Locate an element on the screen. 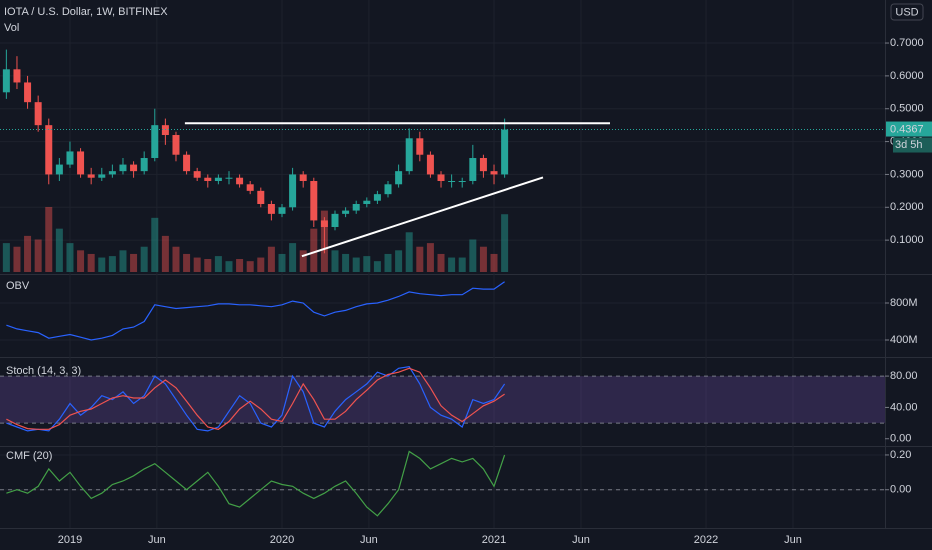 Image resolution: width=932 pixels, height=550 pixels. price-tag-label: 0.4367 is located at coordinates (907, 129).